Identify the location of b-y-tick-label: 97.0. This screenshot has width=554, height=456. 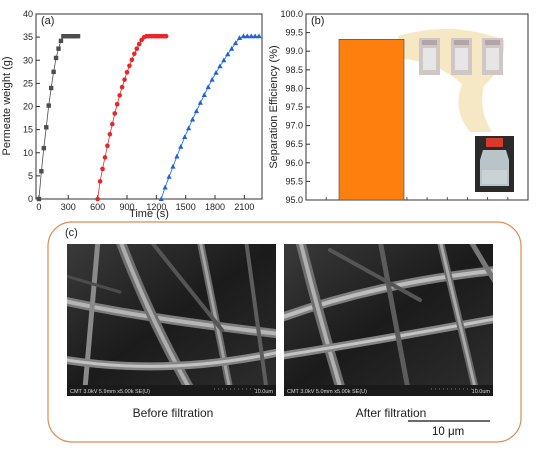
(294, 126).